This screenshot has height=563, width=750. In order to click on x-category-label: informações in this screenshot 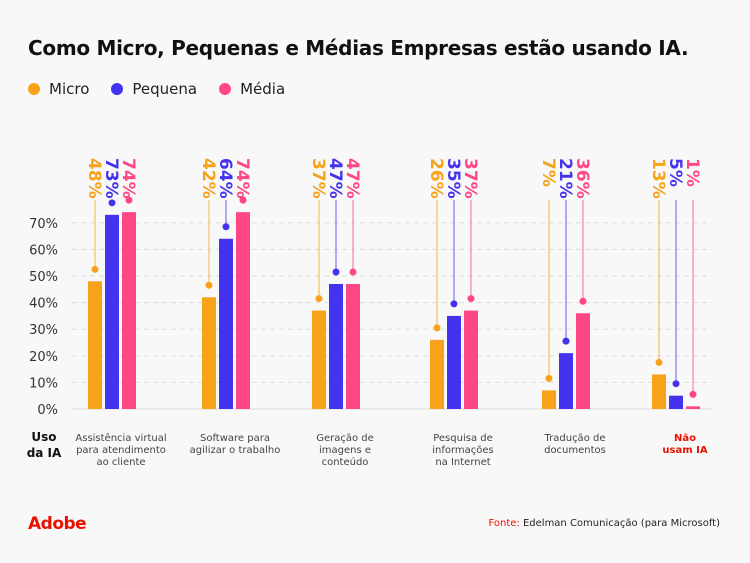, I will do `click(463, 450)`.